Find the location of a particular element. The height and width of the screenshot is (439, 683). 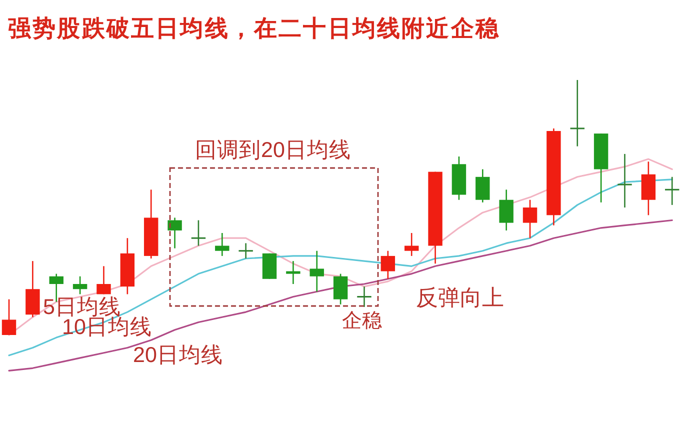

annotation: 回调到20日均线 is located at coordinates (273, 150).